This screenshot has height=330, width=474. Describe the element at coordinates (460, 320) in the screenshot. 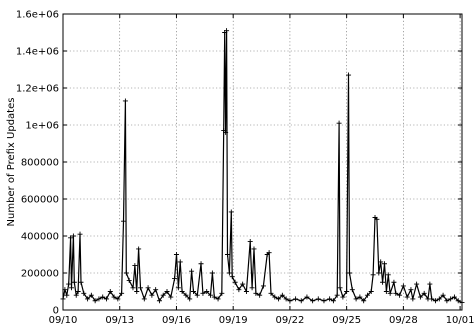

I see `x-tick-label: 10/01` at that location.